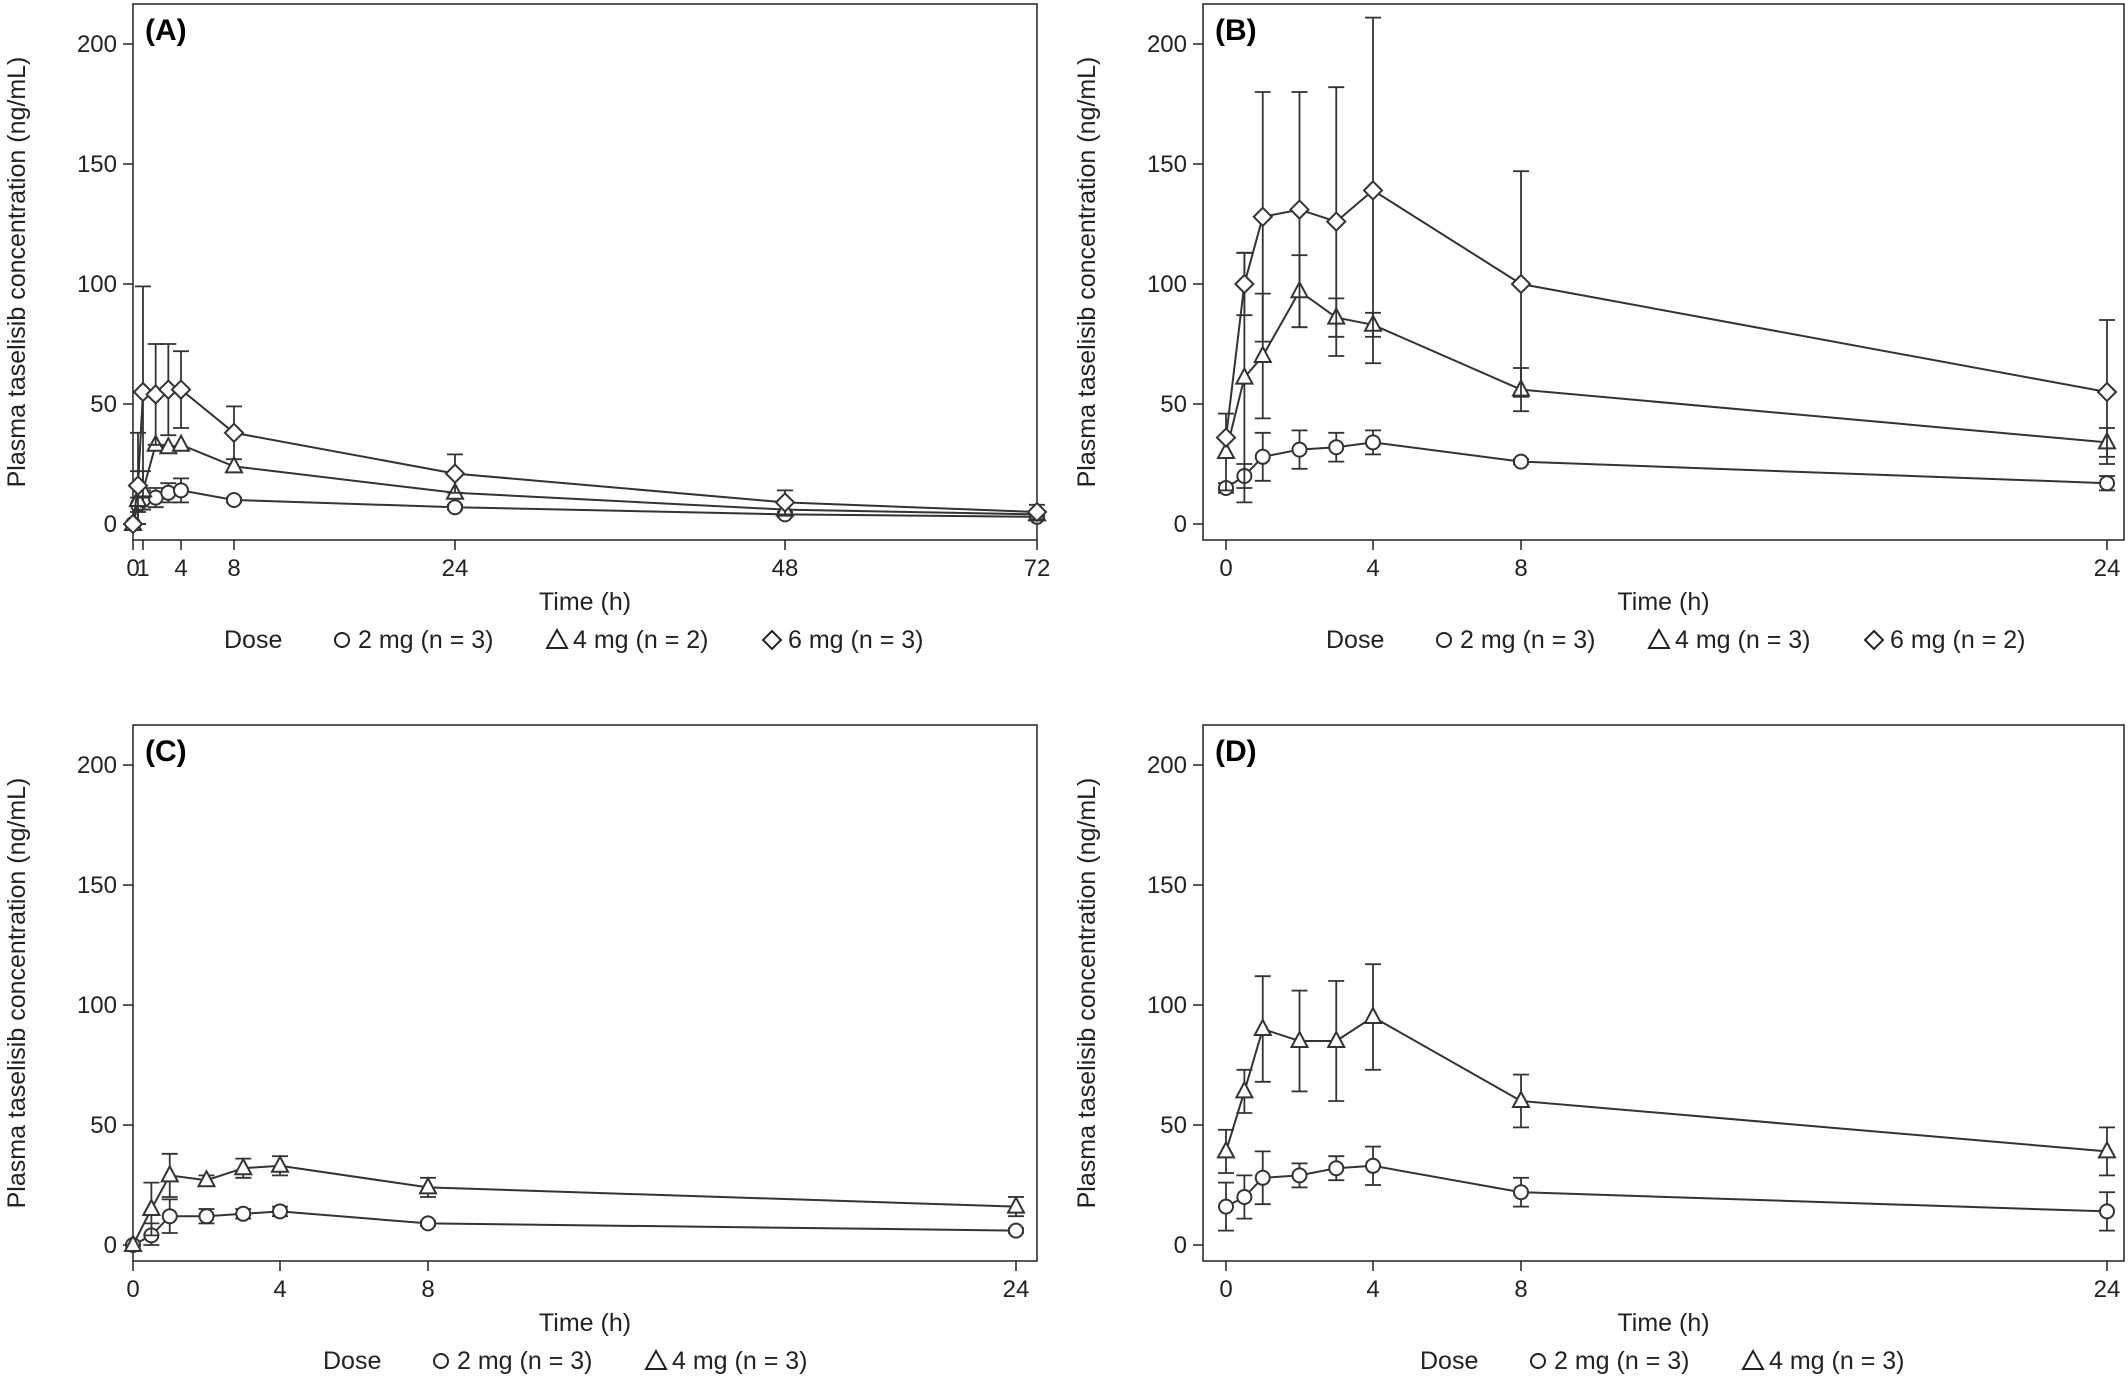  Describe the element at coordinates (1037, 568) in the screenshot. I see `x-tick-label: 72` at that location.